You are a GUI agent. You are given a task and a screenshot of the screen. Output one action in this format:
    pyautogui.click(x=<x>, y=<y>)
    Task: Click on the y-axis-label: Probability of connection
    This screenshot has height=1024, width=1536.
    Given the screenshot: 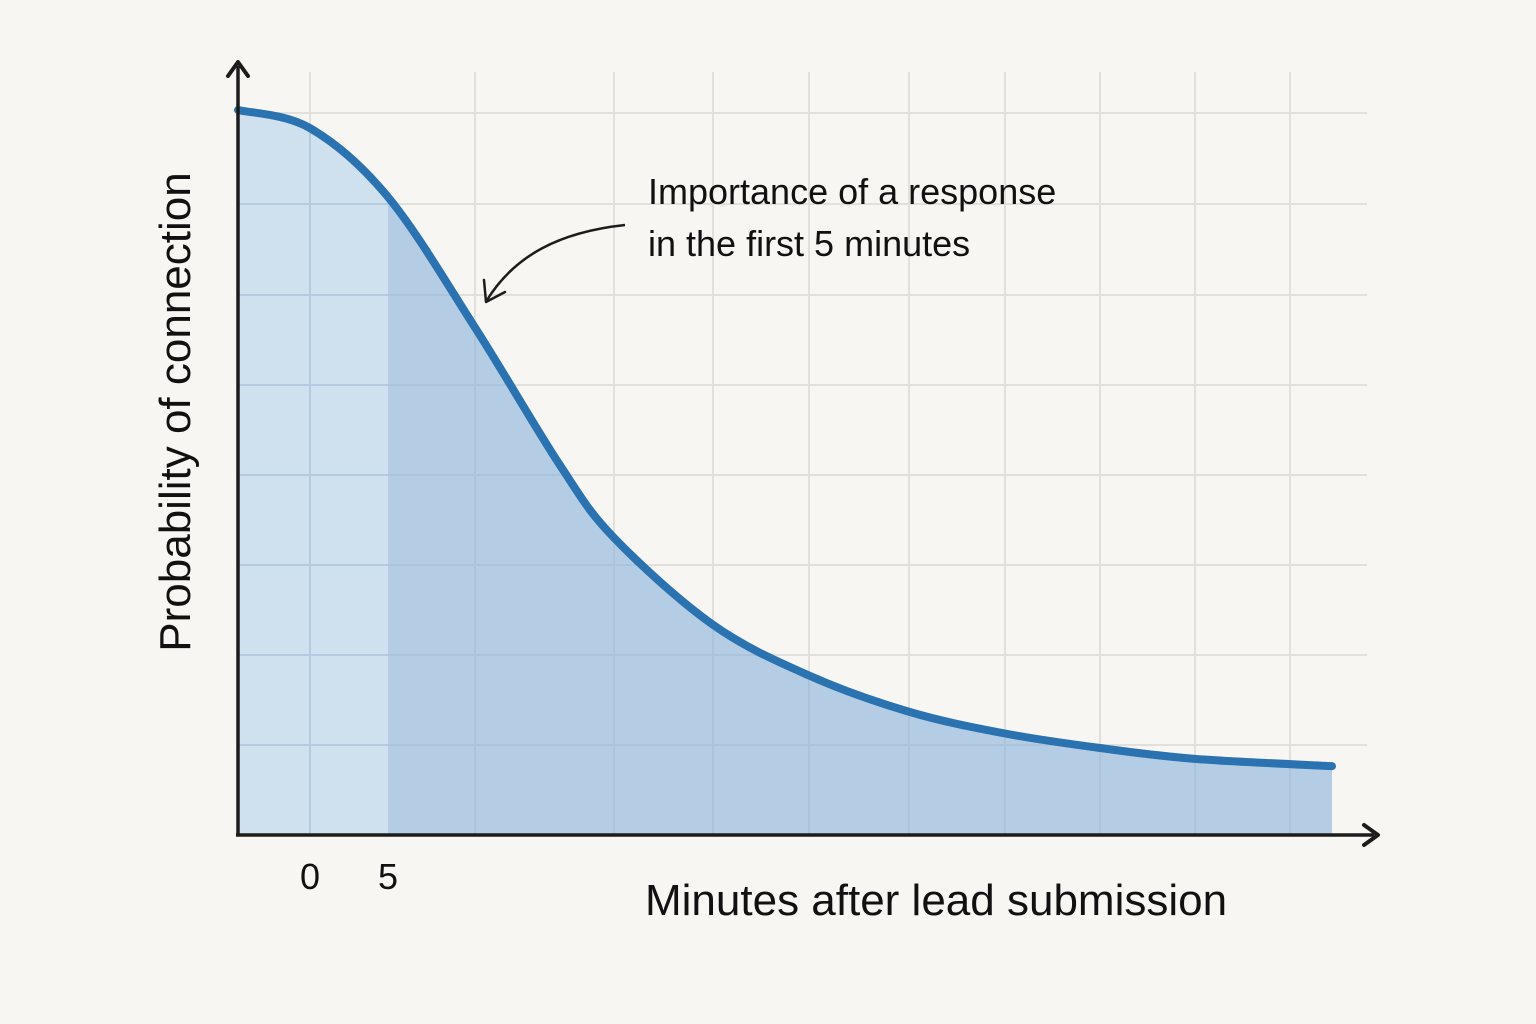 What is the action you would take?
    pyautogui.click(x=175, y=412)
    